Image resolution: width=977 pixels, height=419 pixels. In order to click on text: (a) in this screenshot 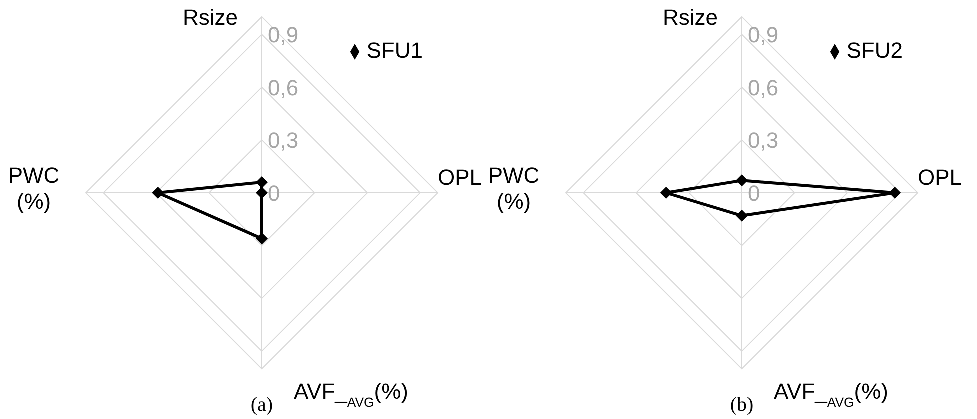, I will do `click(262, 405)`.